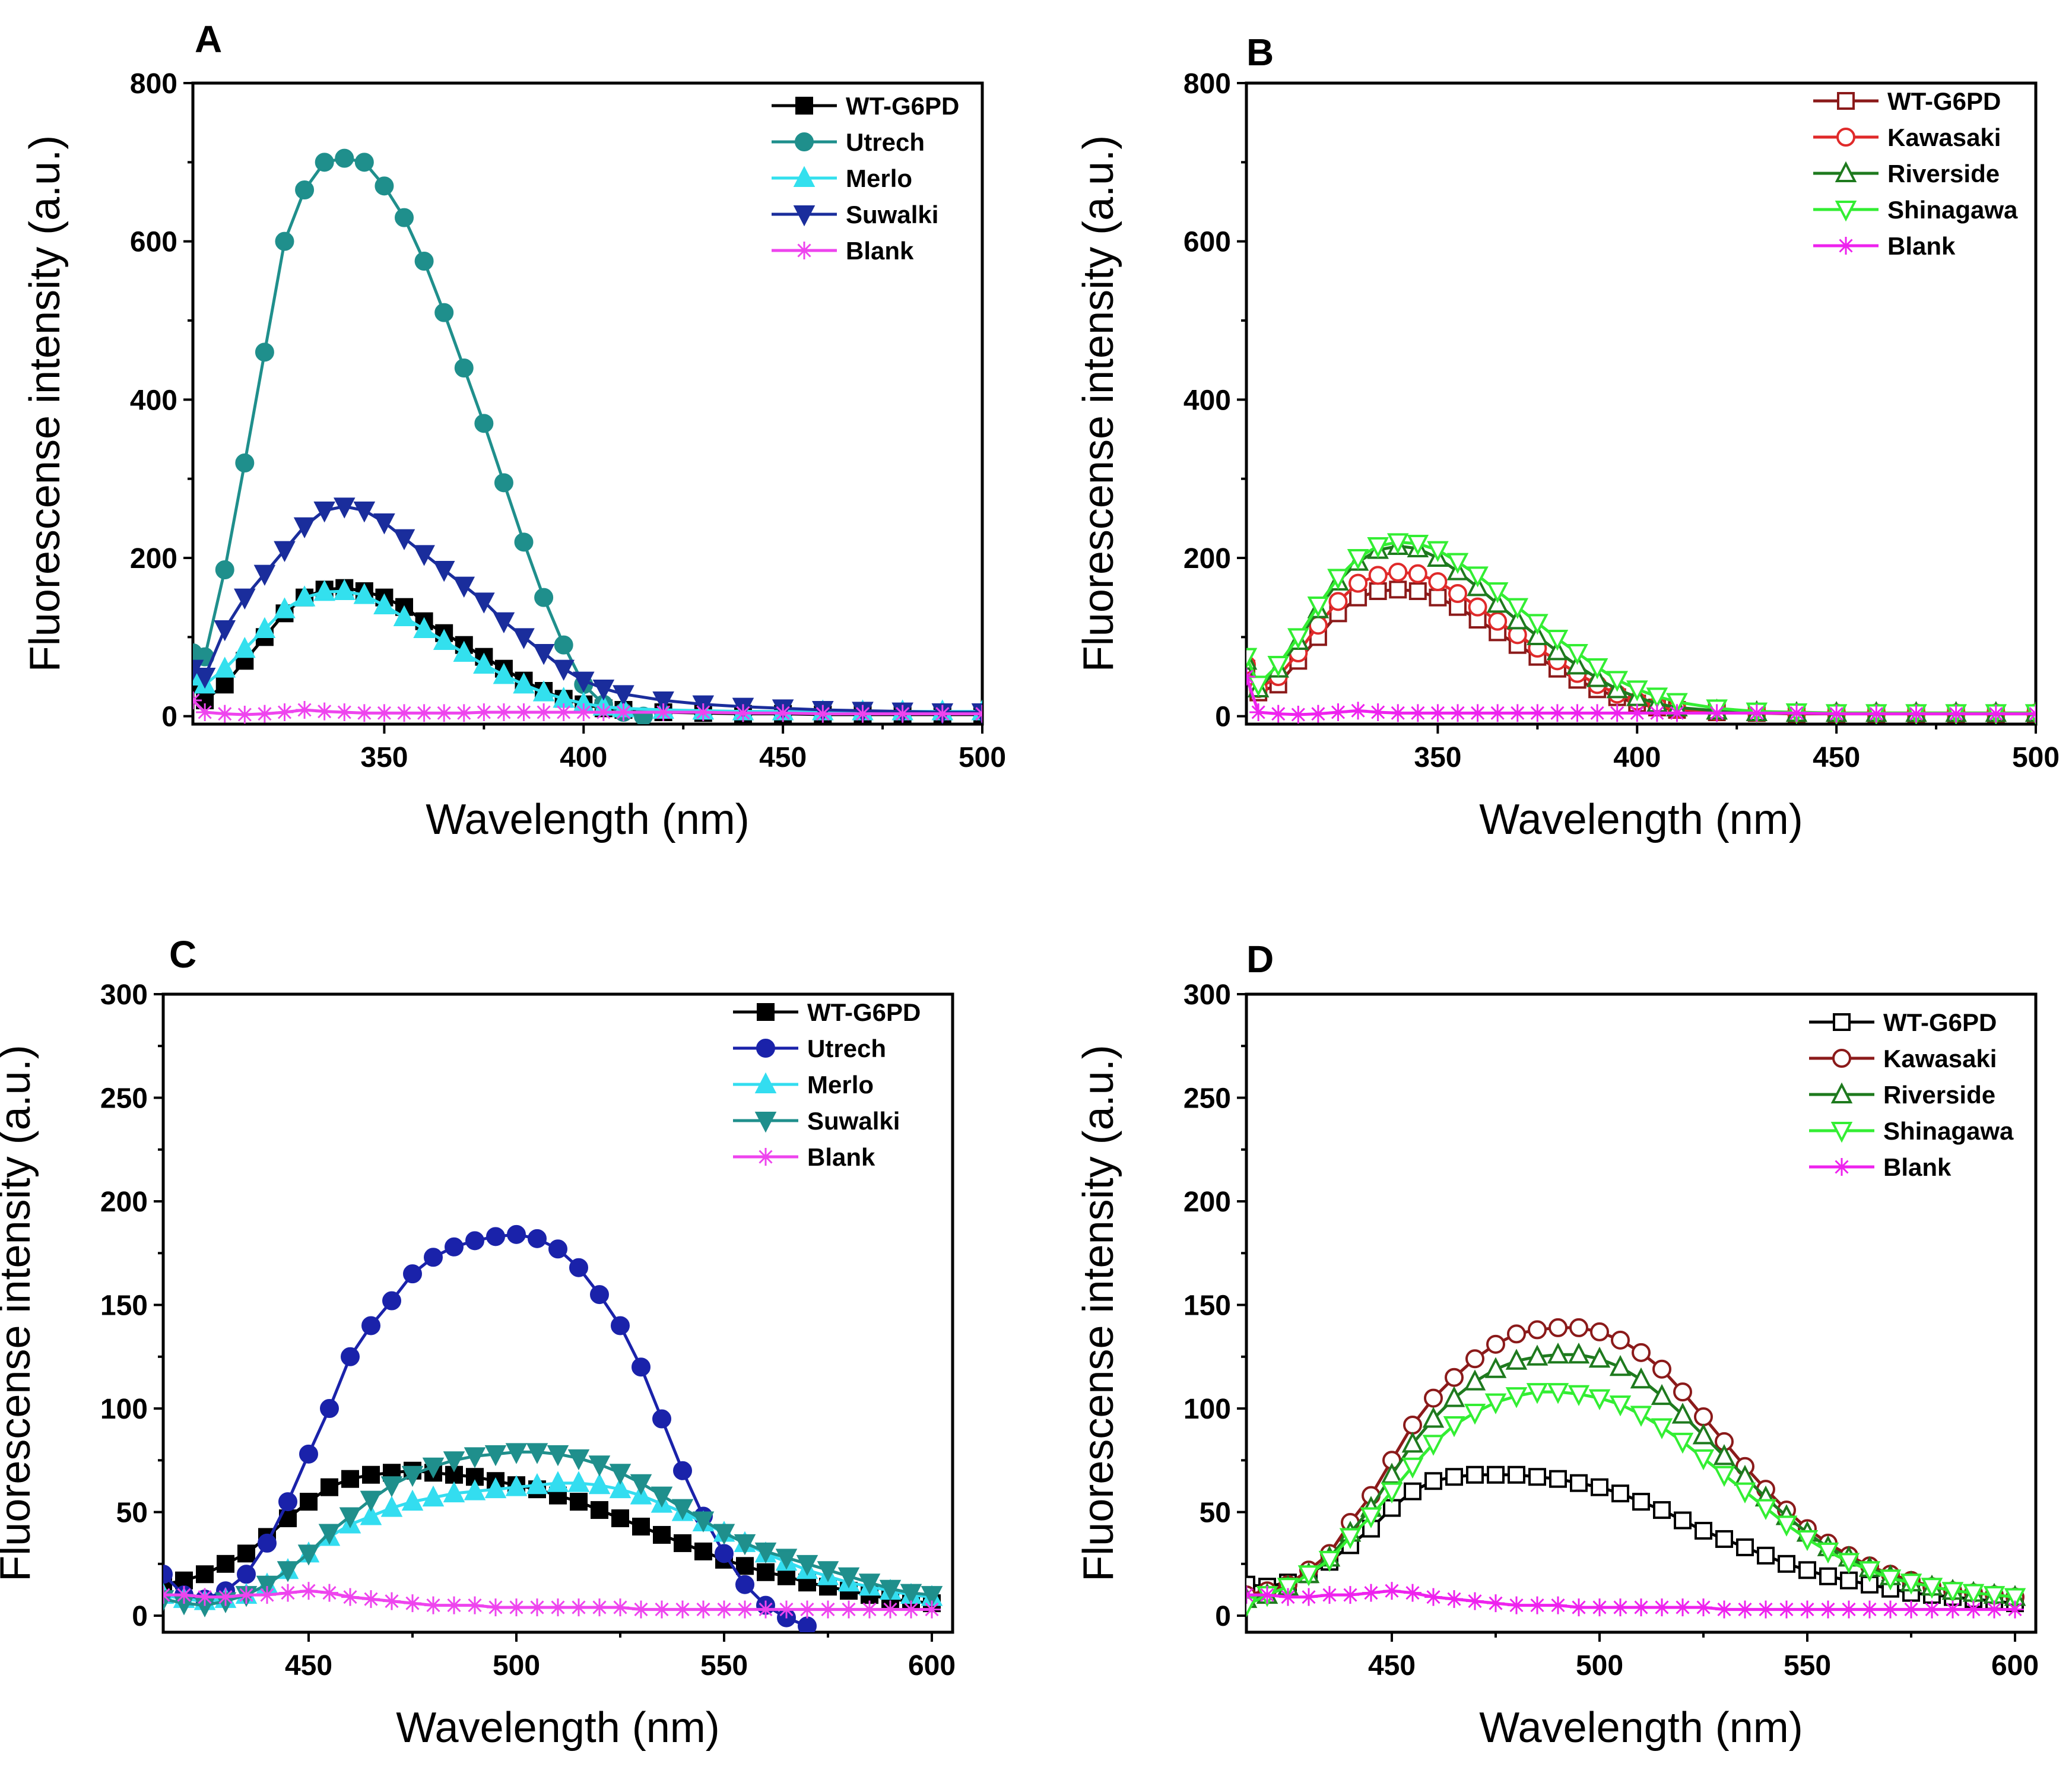 Image resolution: width=2072 pixels, height=1783 pixels. Describe the element at coordinates (1223, 1616) in the screenshot. I see `y-tick-label: 0` at that location.